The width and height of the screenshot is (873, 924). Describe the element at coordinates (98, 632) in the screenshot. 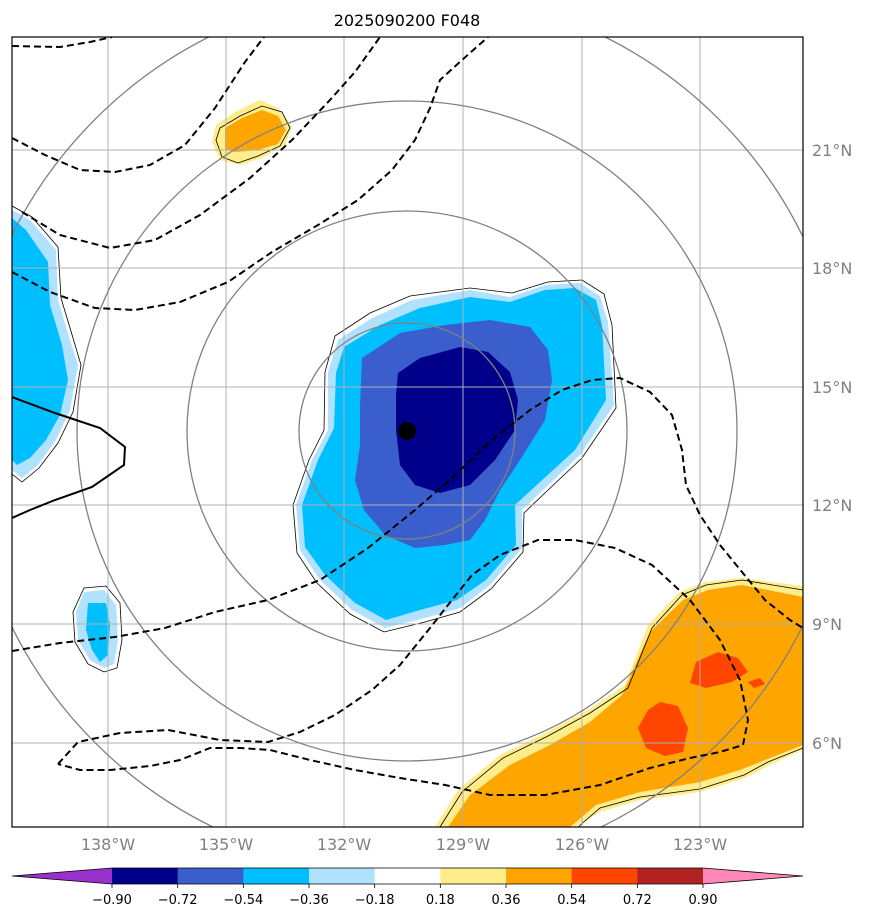

I see `island-field-sky-blue` at that location.